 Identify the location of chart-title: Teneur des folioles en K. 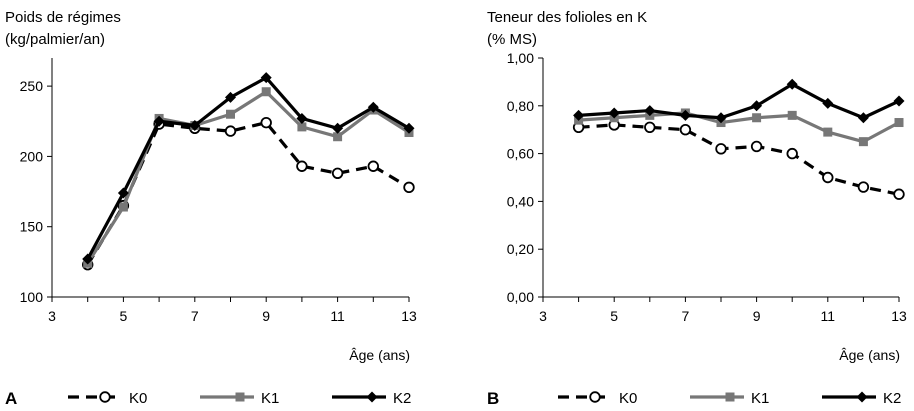
(567, 17).